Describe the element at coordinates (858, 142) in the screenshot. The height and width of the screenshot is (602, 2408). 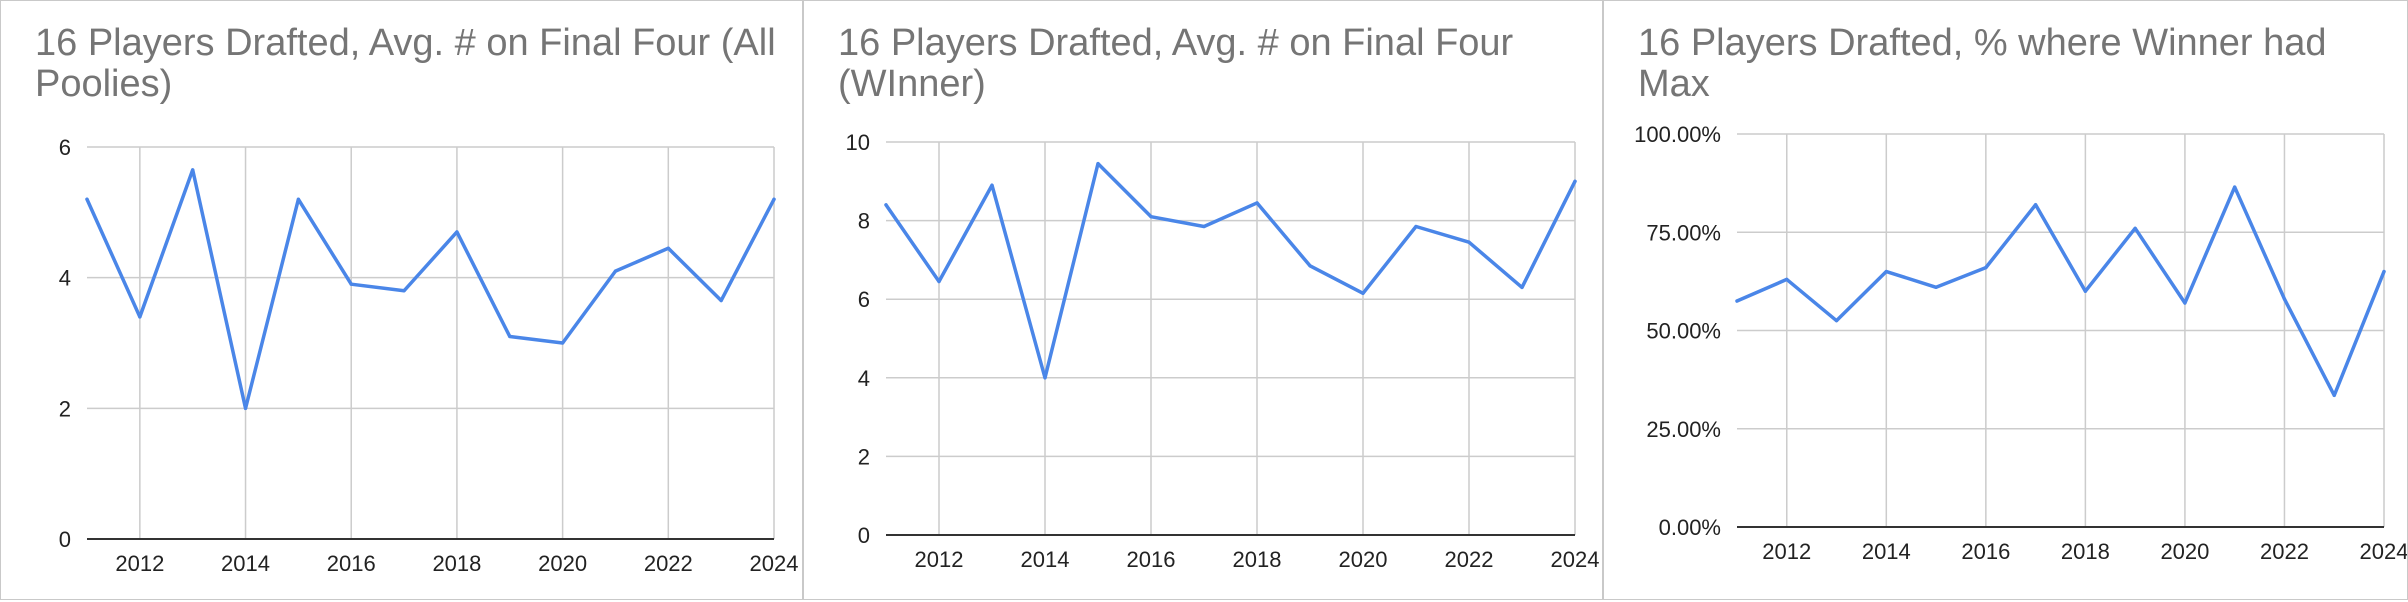
I see `y-tick-label: 10` at that location.